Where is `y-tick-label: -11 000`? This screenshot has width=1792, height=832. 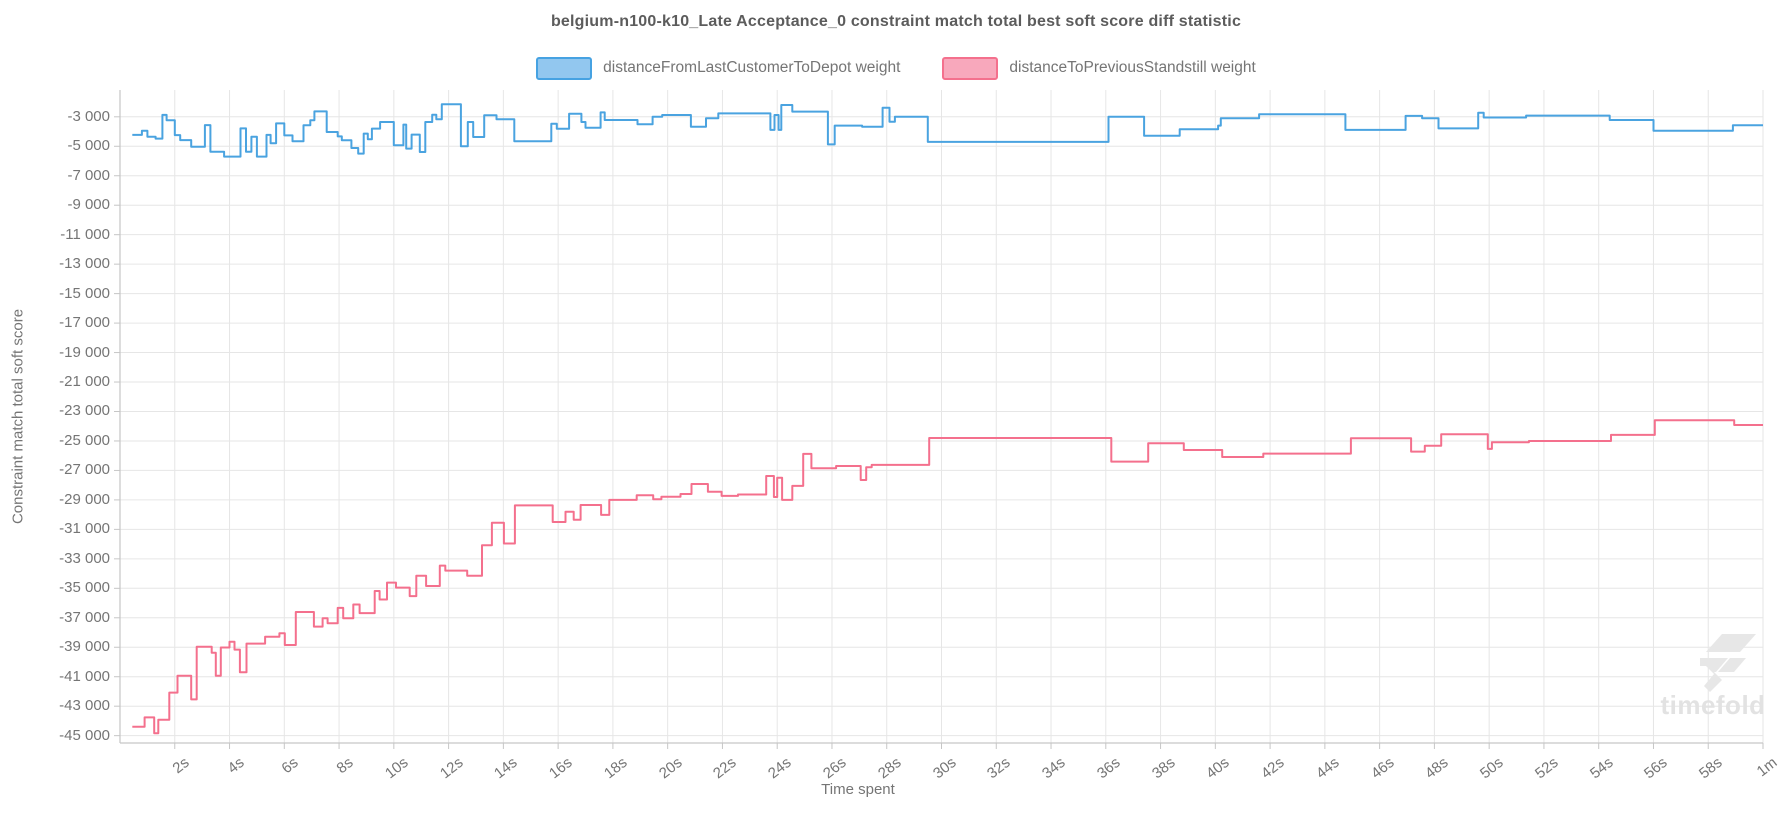 y-tick-label: -11 000 is located at coordinates (85, 234).